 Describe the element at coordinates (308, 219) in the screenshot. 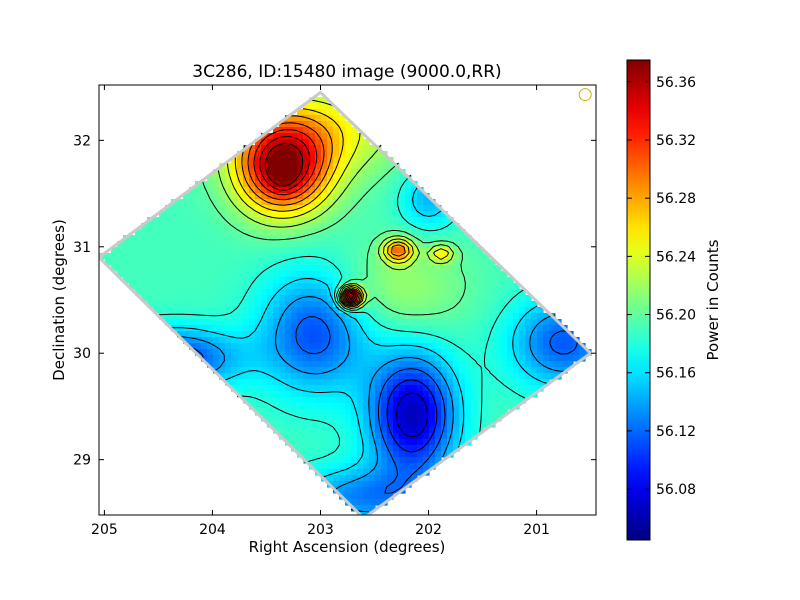

I see `contour-line` at that location.